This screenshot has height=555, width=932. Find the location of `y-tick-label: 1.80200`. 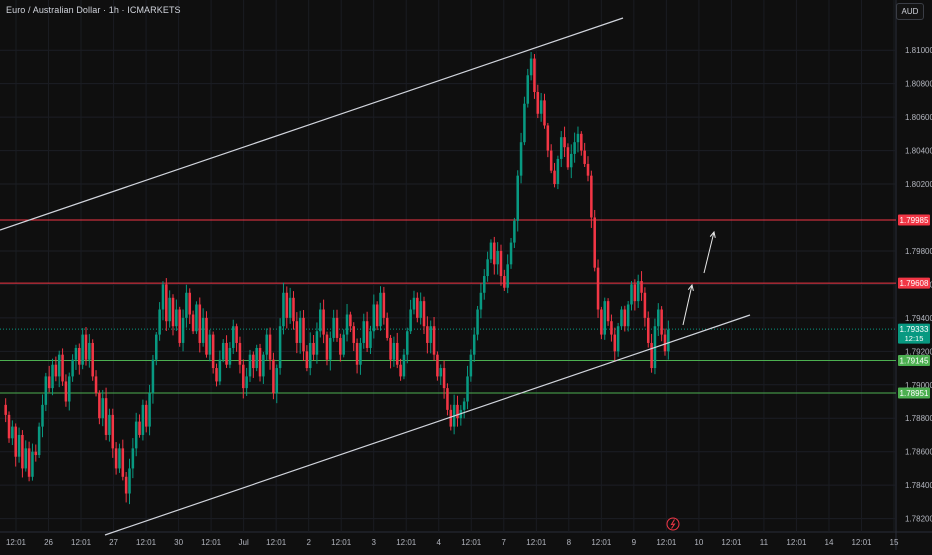

y-tick-label: 1.80200 is located at coordinates (918, 184).